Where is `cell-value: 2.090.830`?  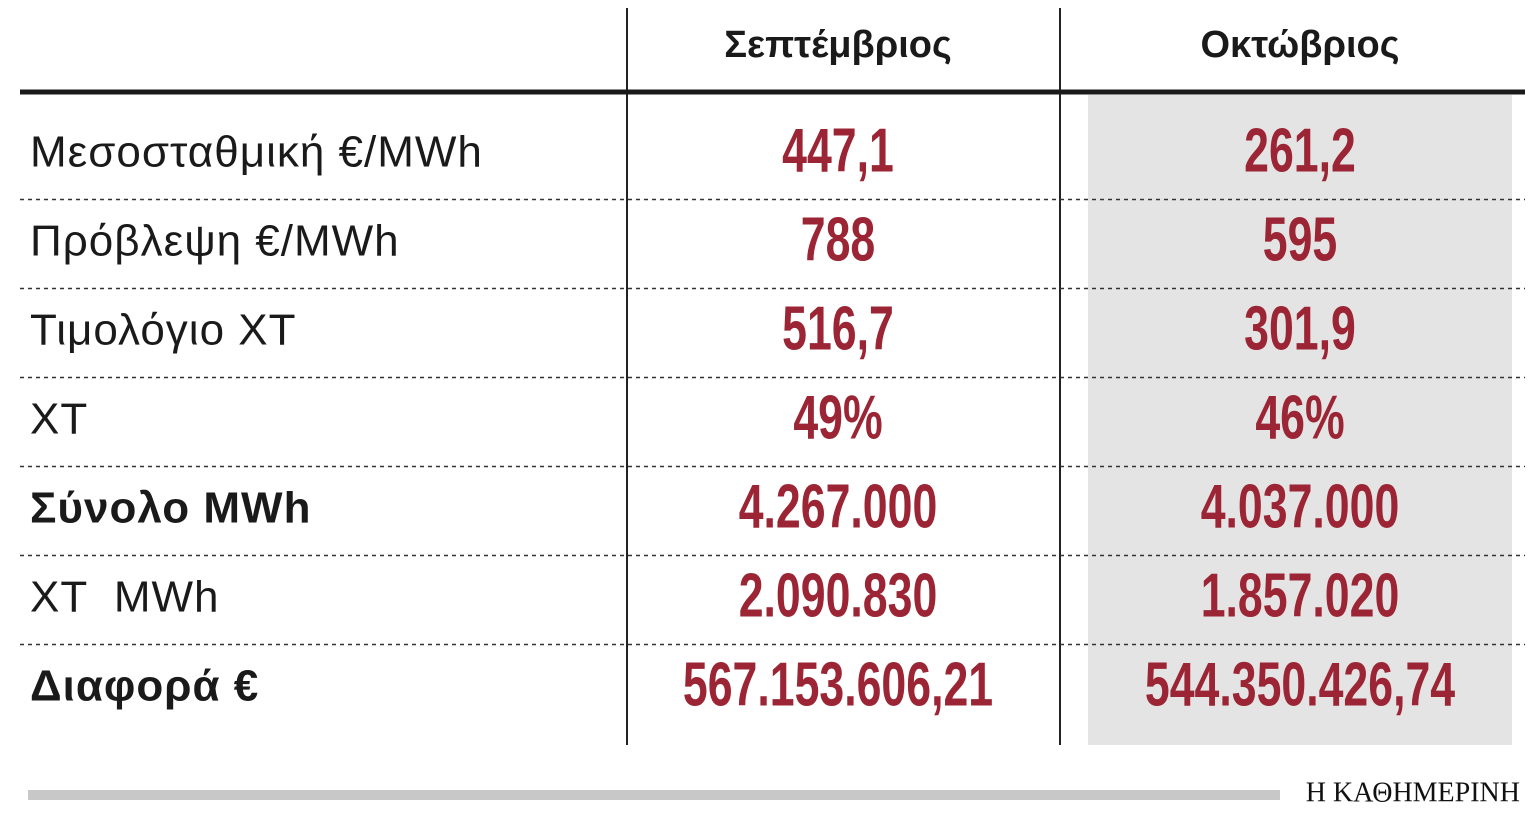
cell-value: 2.090.830 is located at coordinates (838, 595).